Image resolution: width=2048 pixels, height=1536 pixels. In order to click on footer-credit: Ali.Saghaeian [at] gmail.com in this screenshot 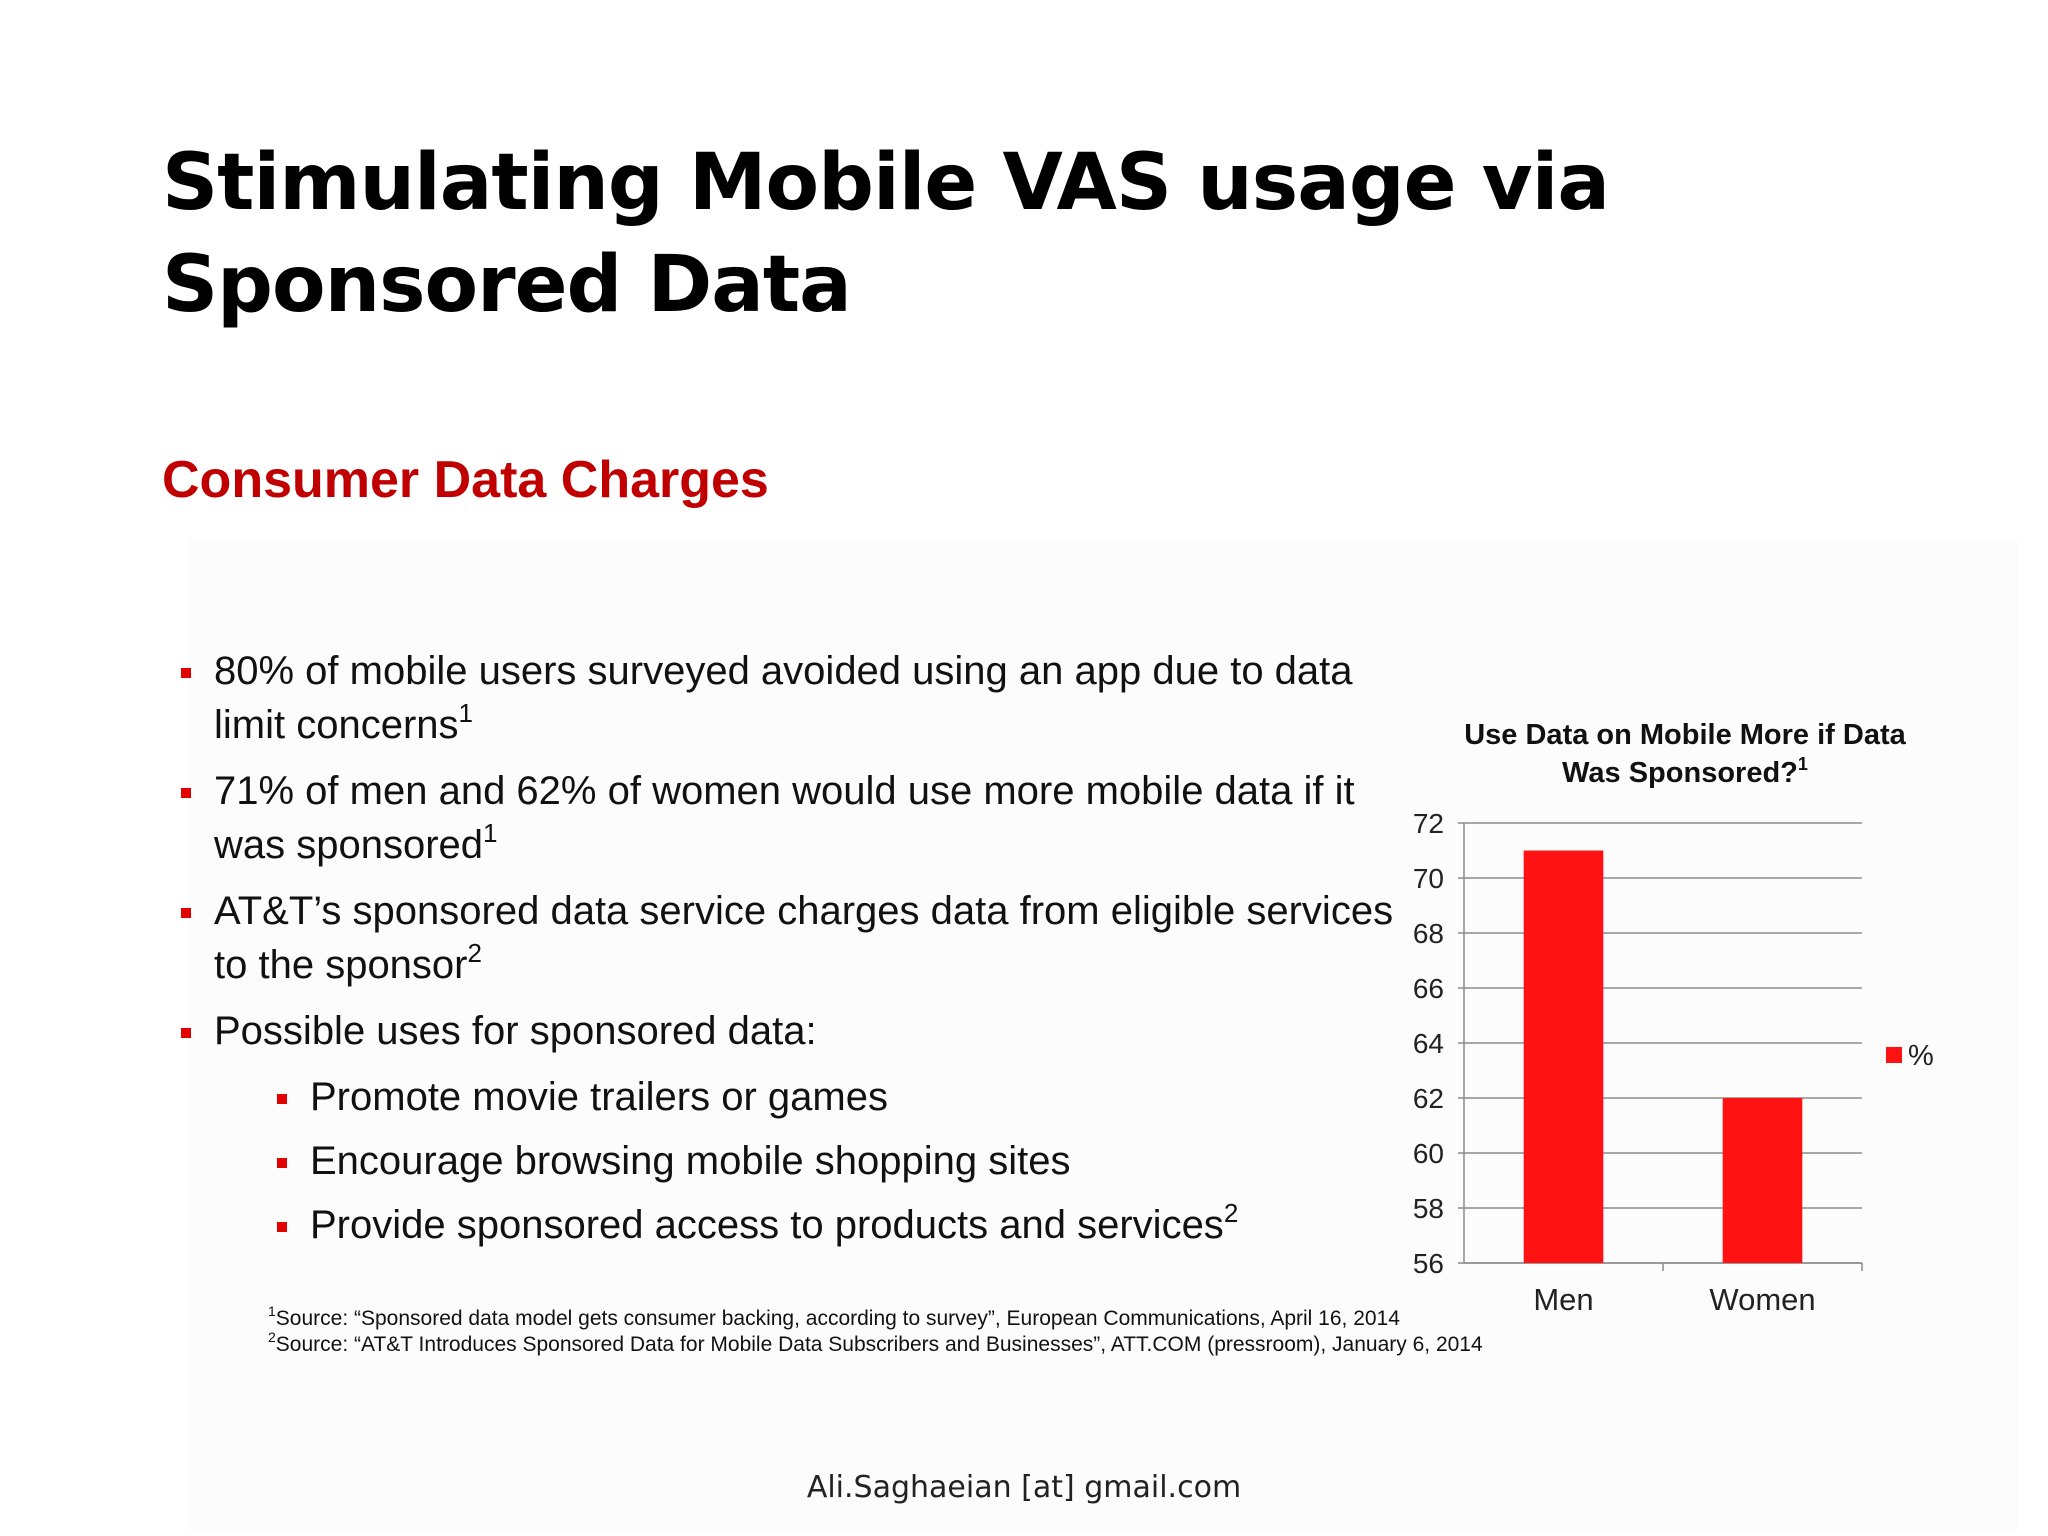, I will do `click(1024, 1487)`.